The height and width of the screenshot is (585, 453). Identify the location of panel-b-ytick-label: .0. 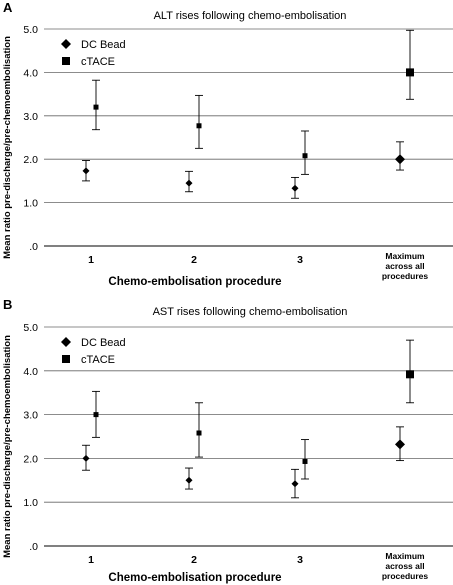
(33, 547).